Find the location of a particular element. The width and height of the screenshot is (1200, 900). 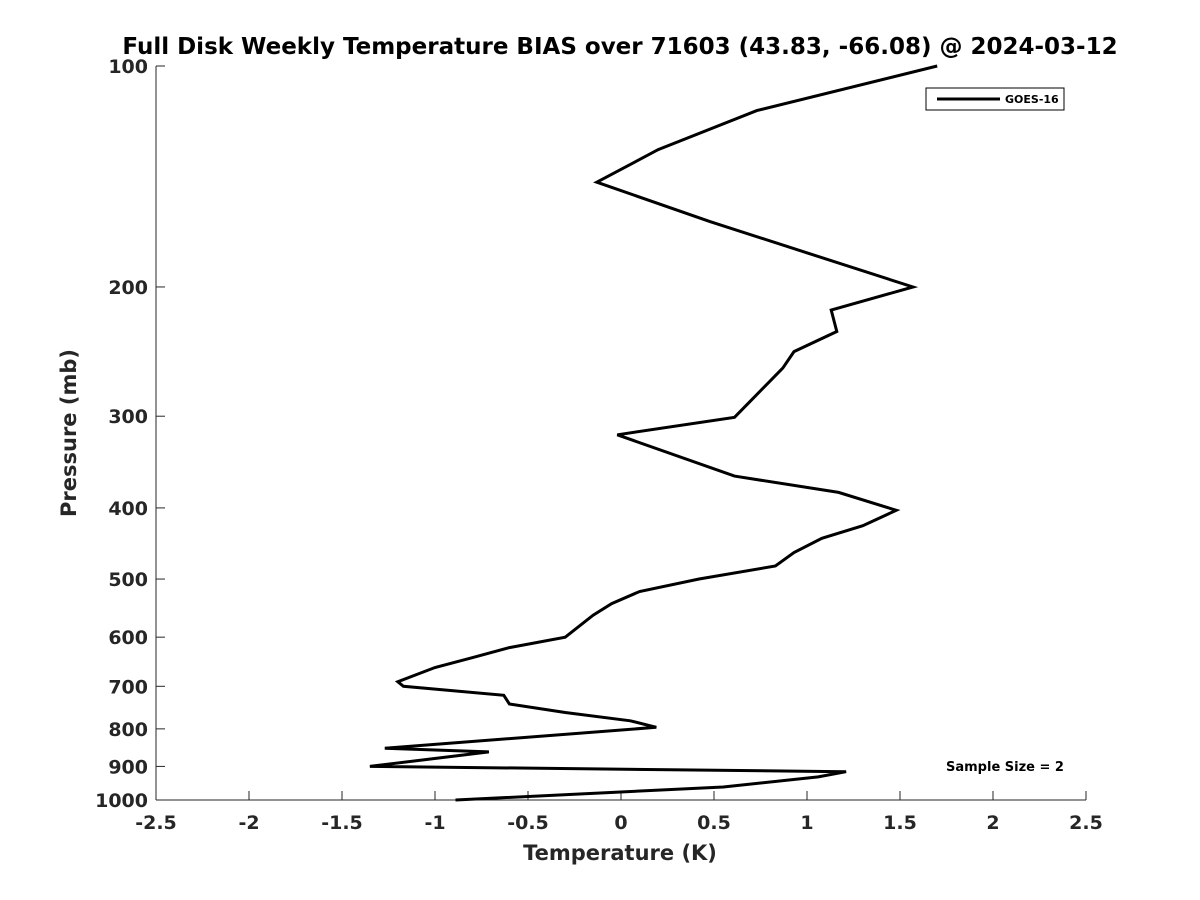

x-tick-label: 1 is located at coordinates (806, 823).